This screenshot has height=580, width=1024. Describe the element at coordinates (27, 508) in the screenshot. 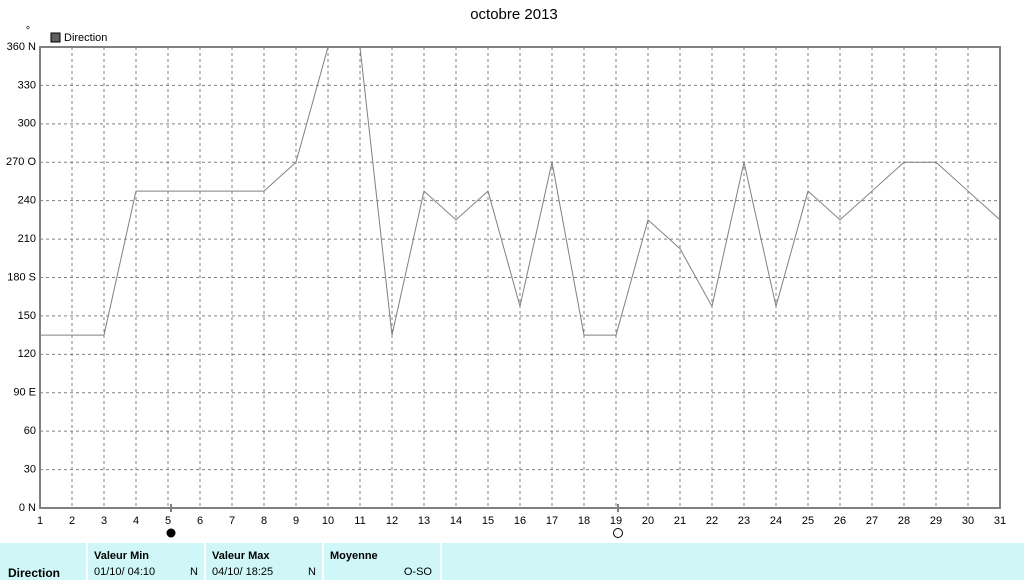

I see `y-tick-label: 0 N` at that location.